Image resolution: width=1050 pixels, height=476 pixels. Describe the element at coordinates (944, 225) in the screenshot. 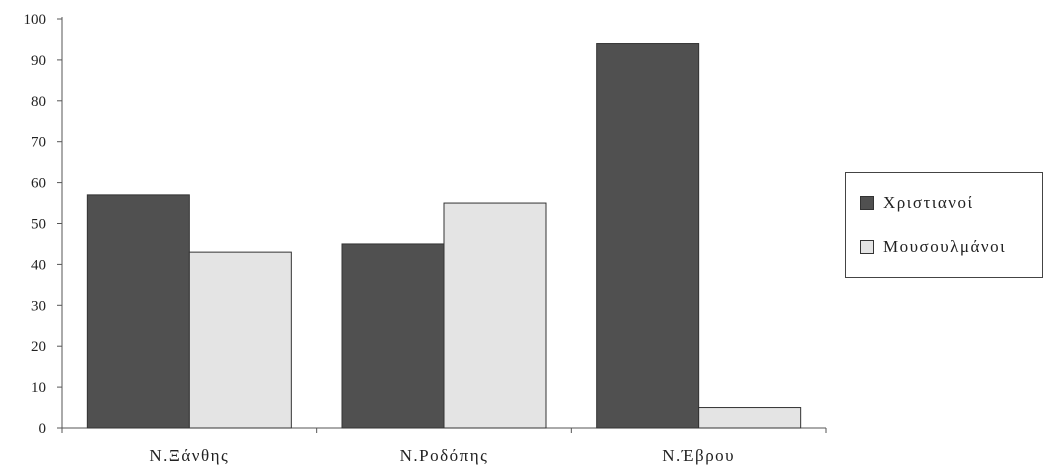

I see `legend: Χριστιανοί Μουσουλμάνοι` at that location.